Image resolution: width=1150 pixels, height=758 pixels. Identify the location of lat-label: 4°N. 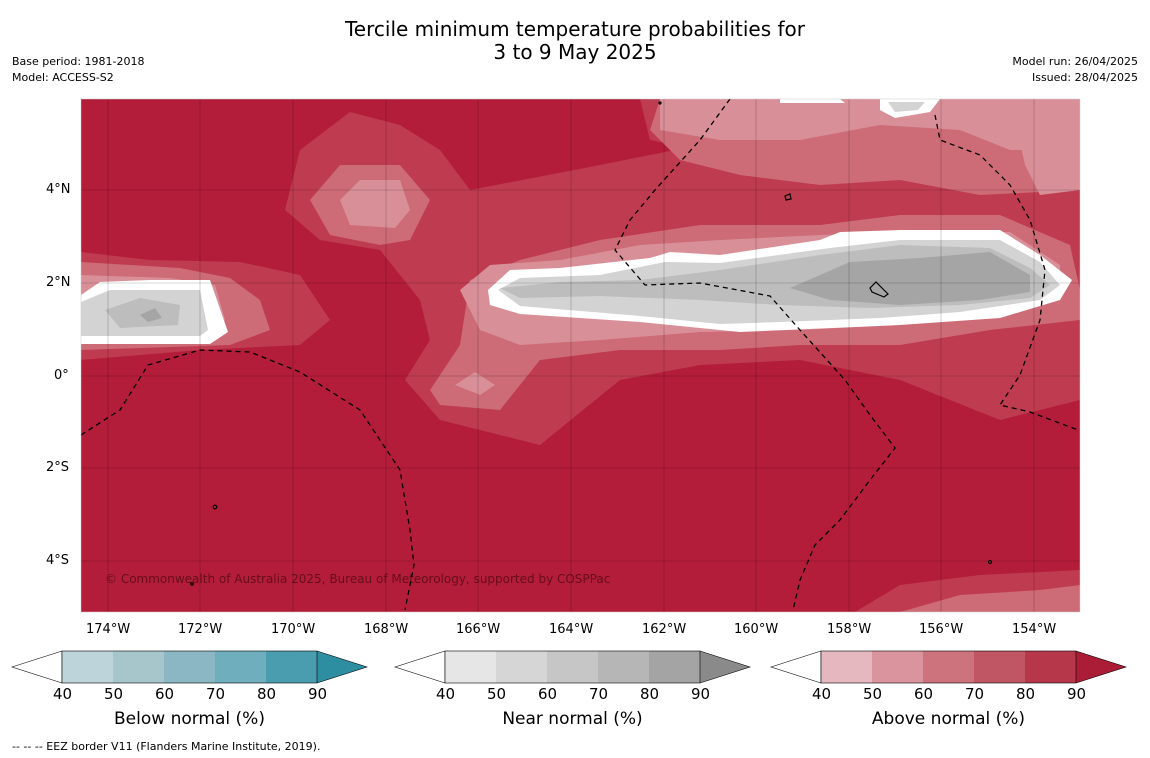
(58, 189).